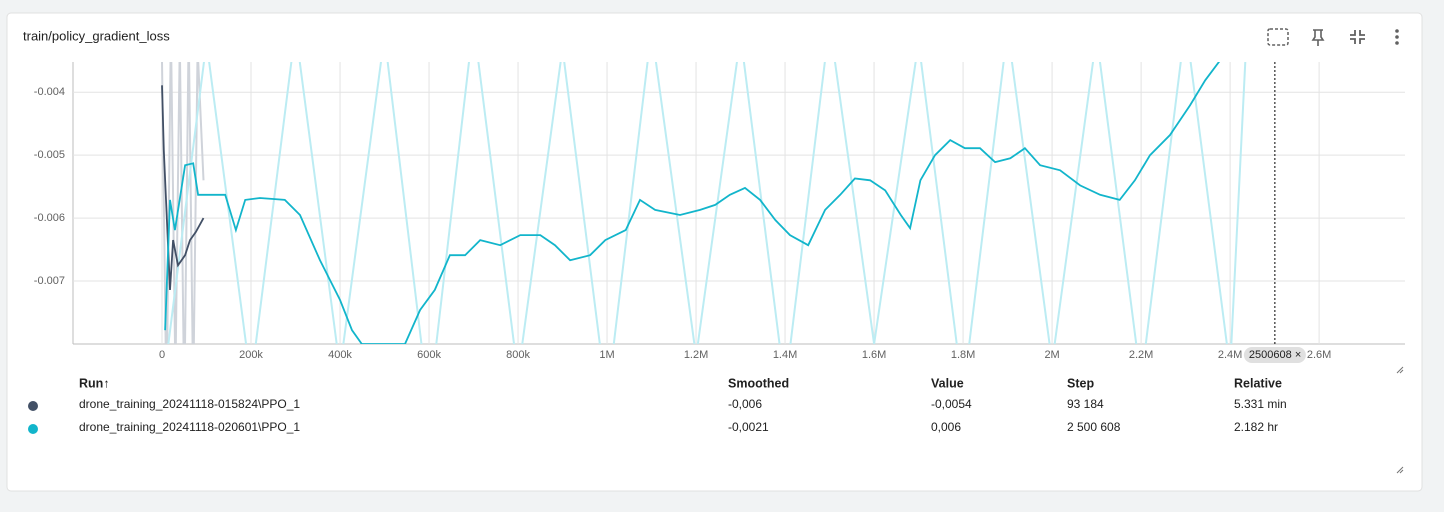 This screenshot has height=512, width=1444. What do you see at coordinates (1270, 355) in the screenshot?
I see `cursor-tag-label: 2500608` at bounding box center [1270, 355].